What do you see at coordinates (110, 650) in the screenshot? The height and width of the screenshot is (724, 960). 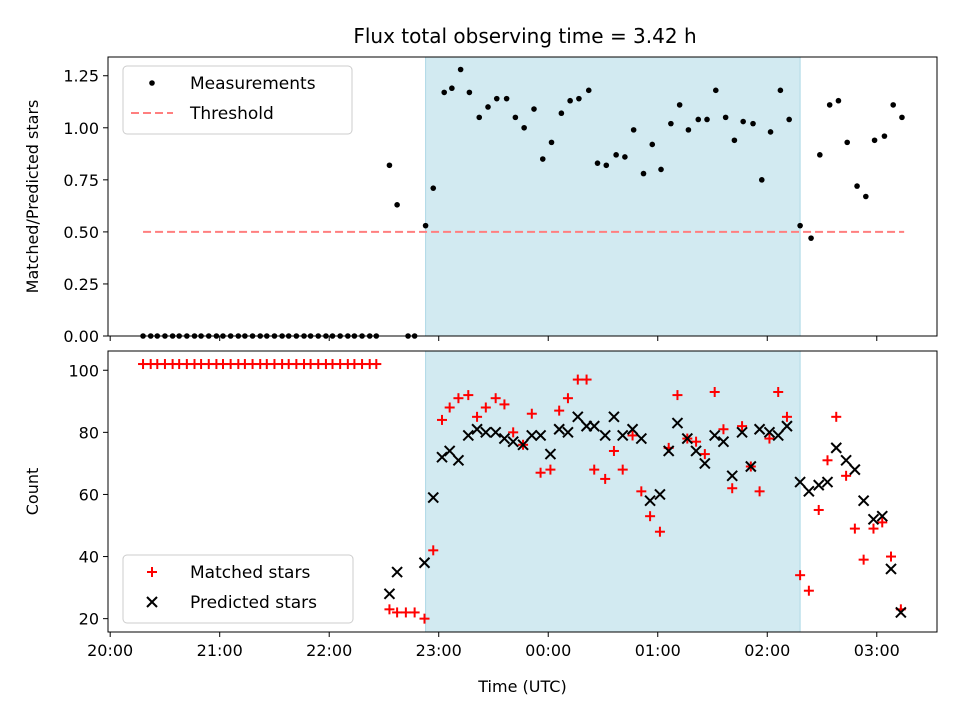 I see `x-tick-label: 20:00` at bounding box center [110, 650].